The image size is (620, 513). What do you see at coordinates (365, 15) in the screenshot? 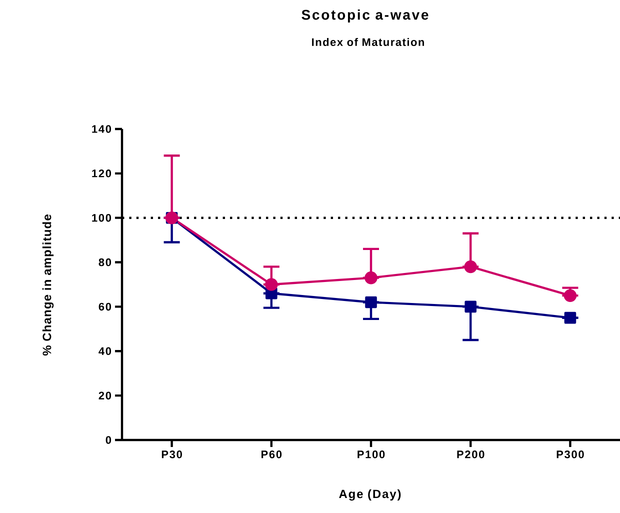
I see `chart-title: Scotopic a-wave` at bounding box center [365, 15].